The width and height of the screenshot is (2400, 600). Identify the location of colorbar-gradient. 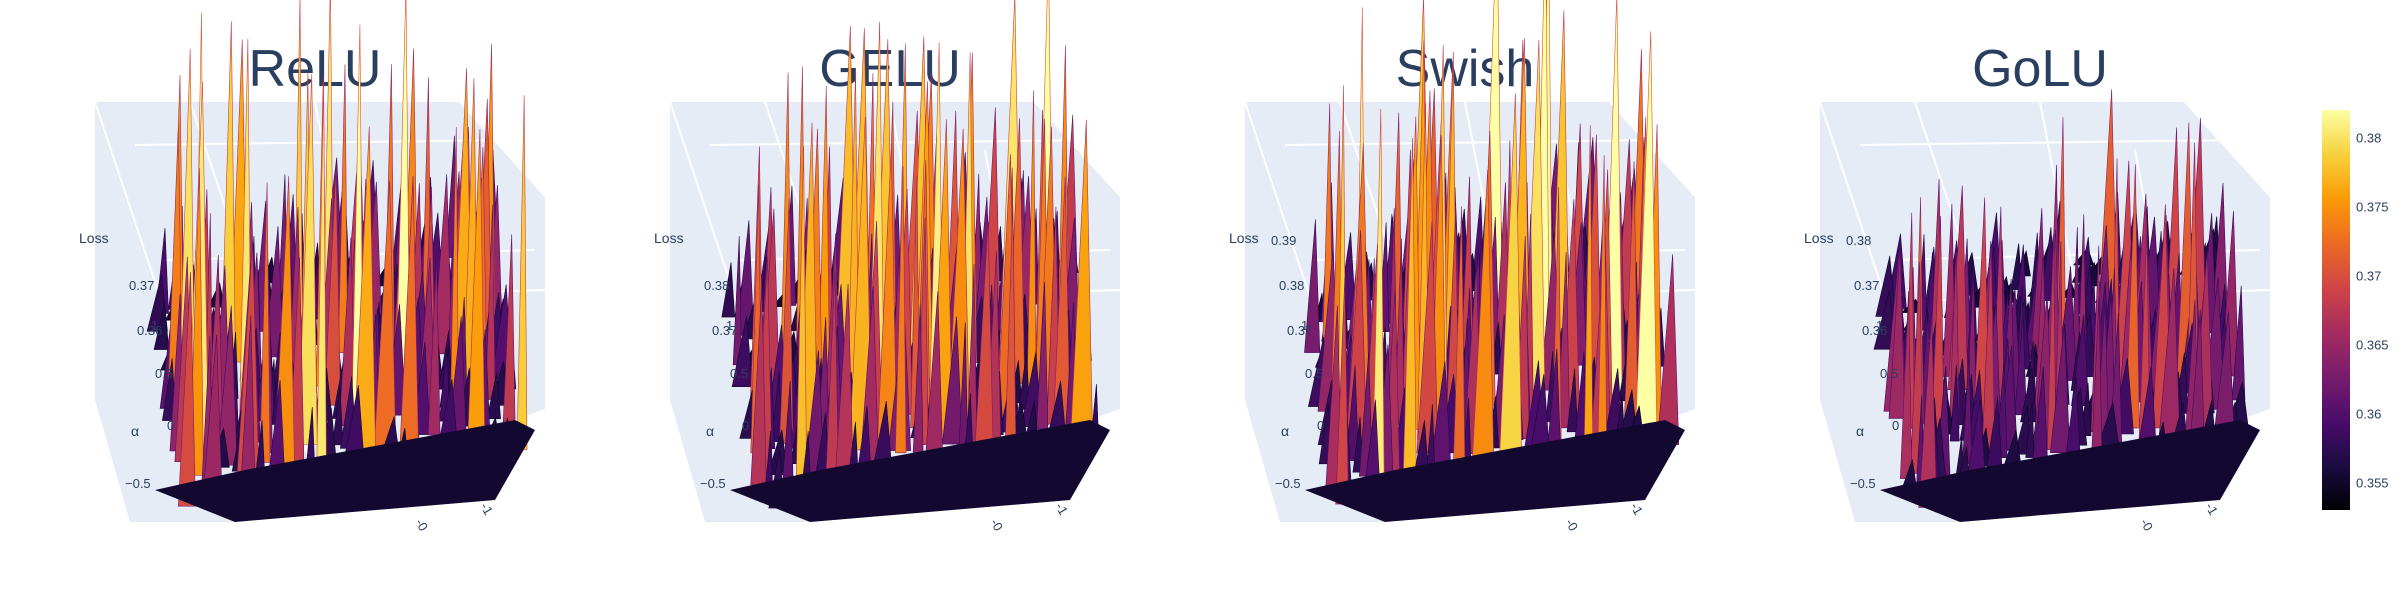
(2336, 310).